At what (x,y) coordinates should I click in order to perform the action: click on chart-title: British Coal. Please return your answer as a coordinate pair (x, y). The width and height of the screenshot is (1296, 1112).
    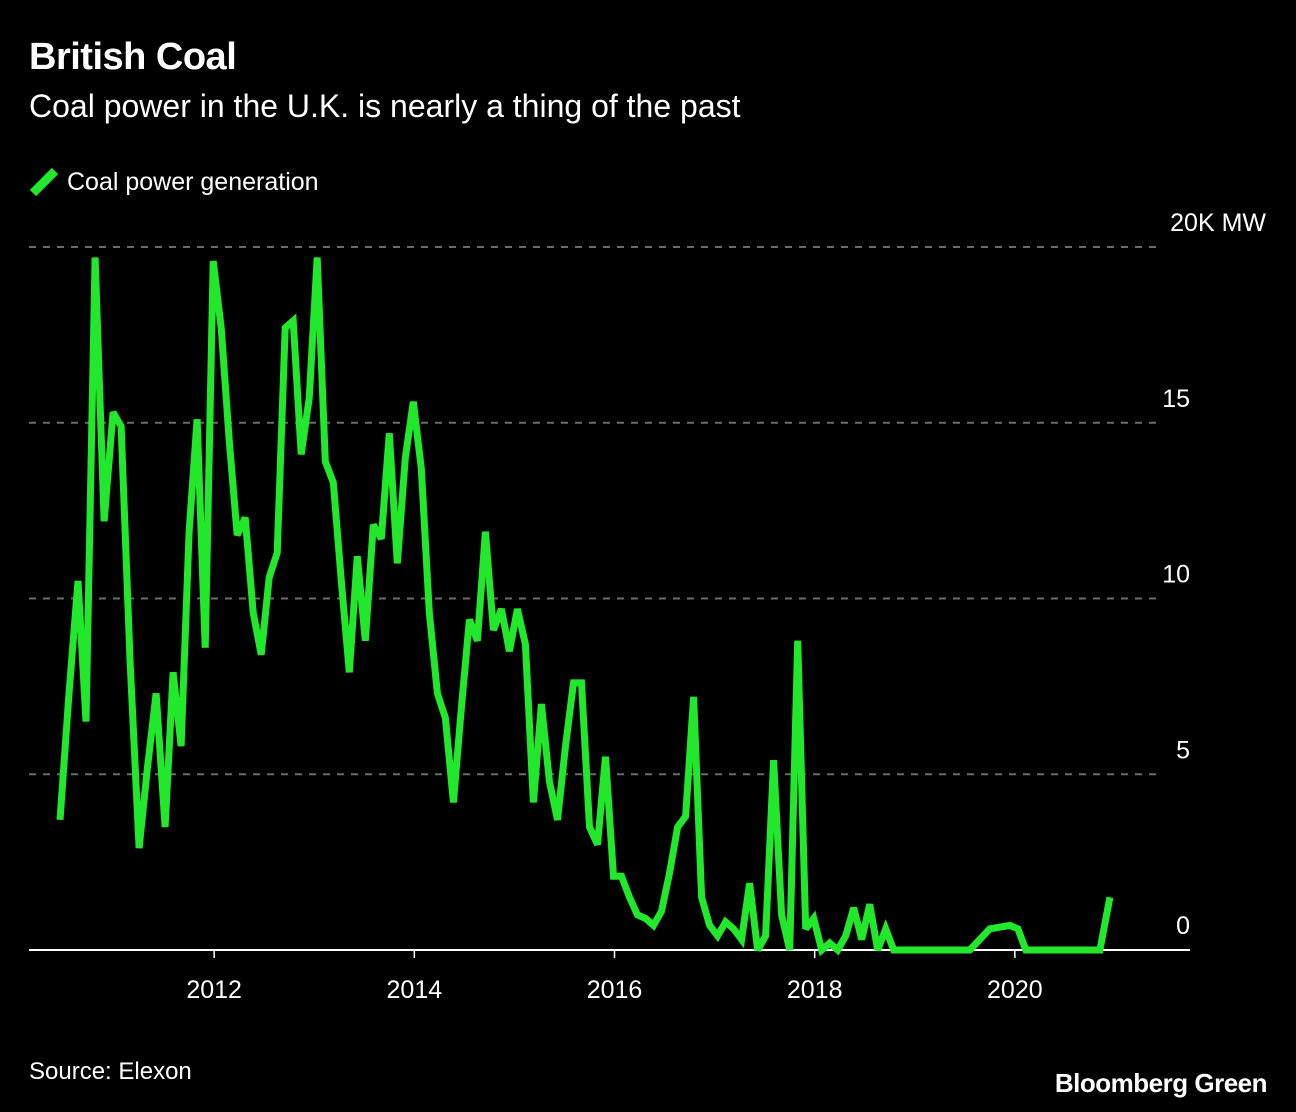
    Looking at the image, I should click on (133, 57).